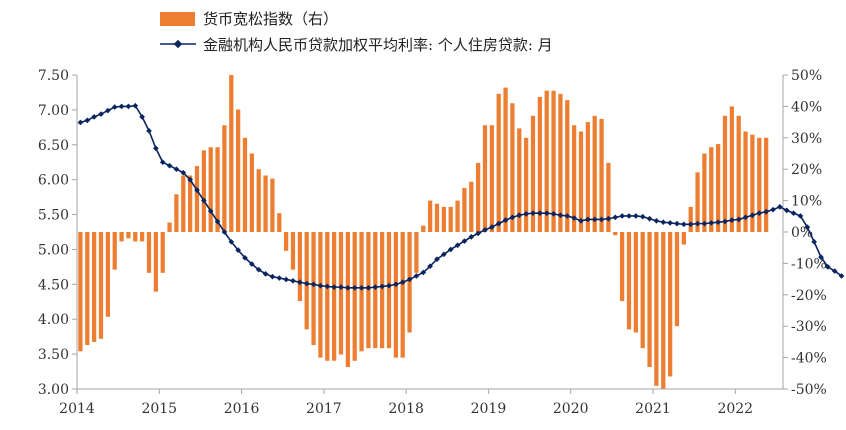 This screenshot has height=430, width=846. What do you see at coordinates (809, 264) in the screenshot?
I see `right-tick-label: -10%` at bounding box center [809, 264].